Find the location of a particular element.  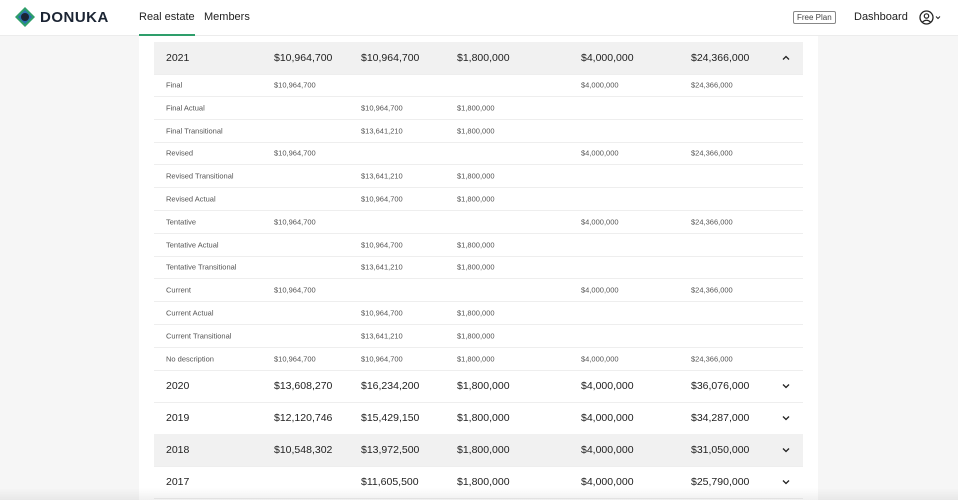

year-label: 2020 is located at coordinates (178, 386).